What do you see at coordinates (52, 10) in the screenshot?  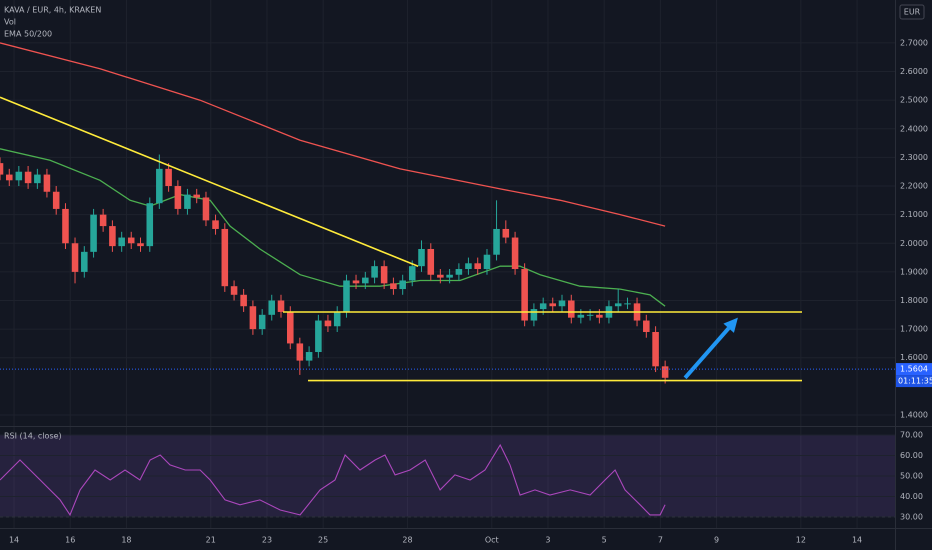 I see `symbol-title: KAVA / EUR, 4h, KRAKEN` at bounding box center [52, 10].